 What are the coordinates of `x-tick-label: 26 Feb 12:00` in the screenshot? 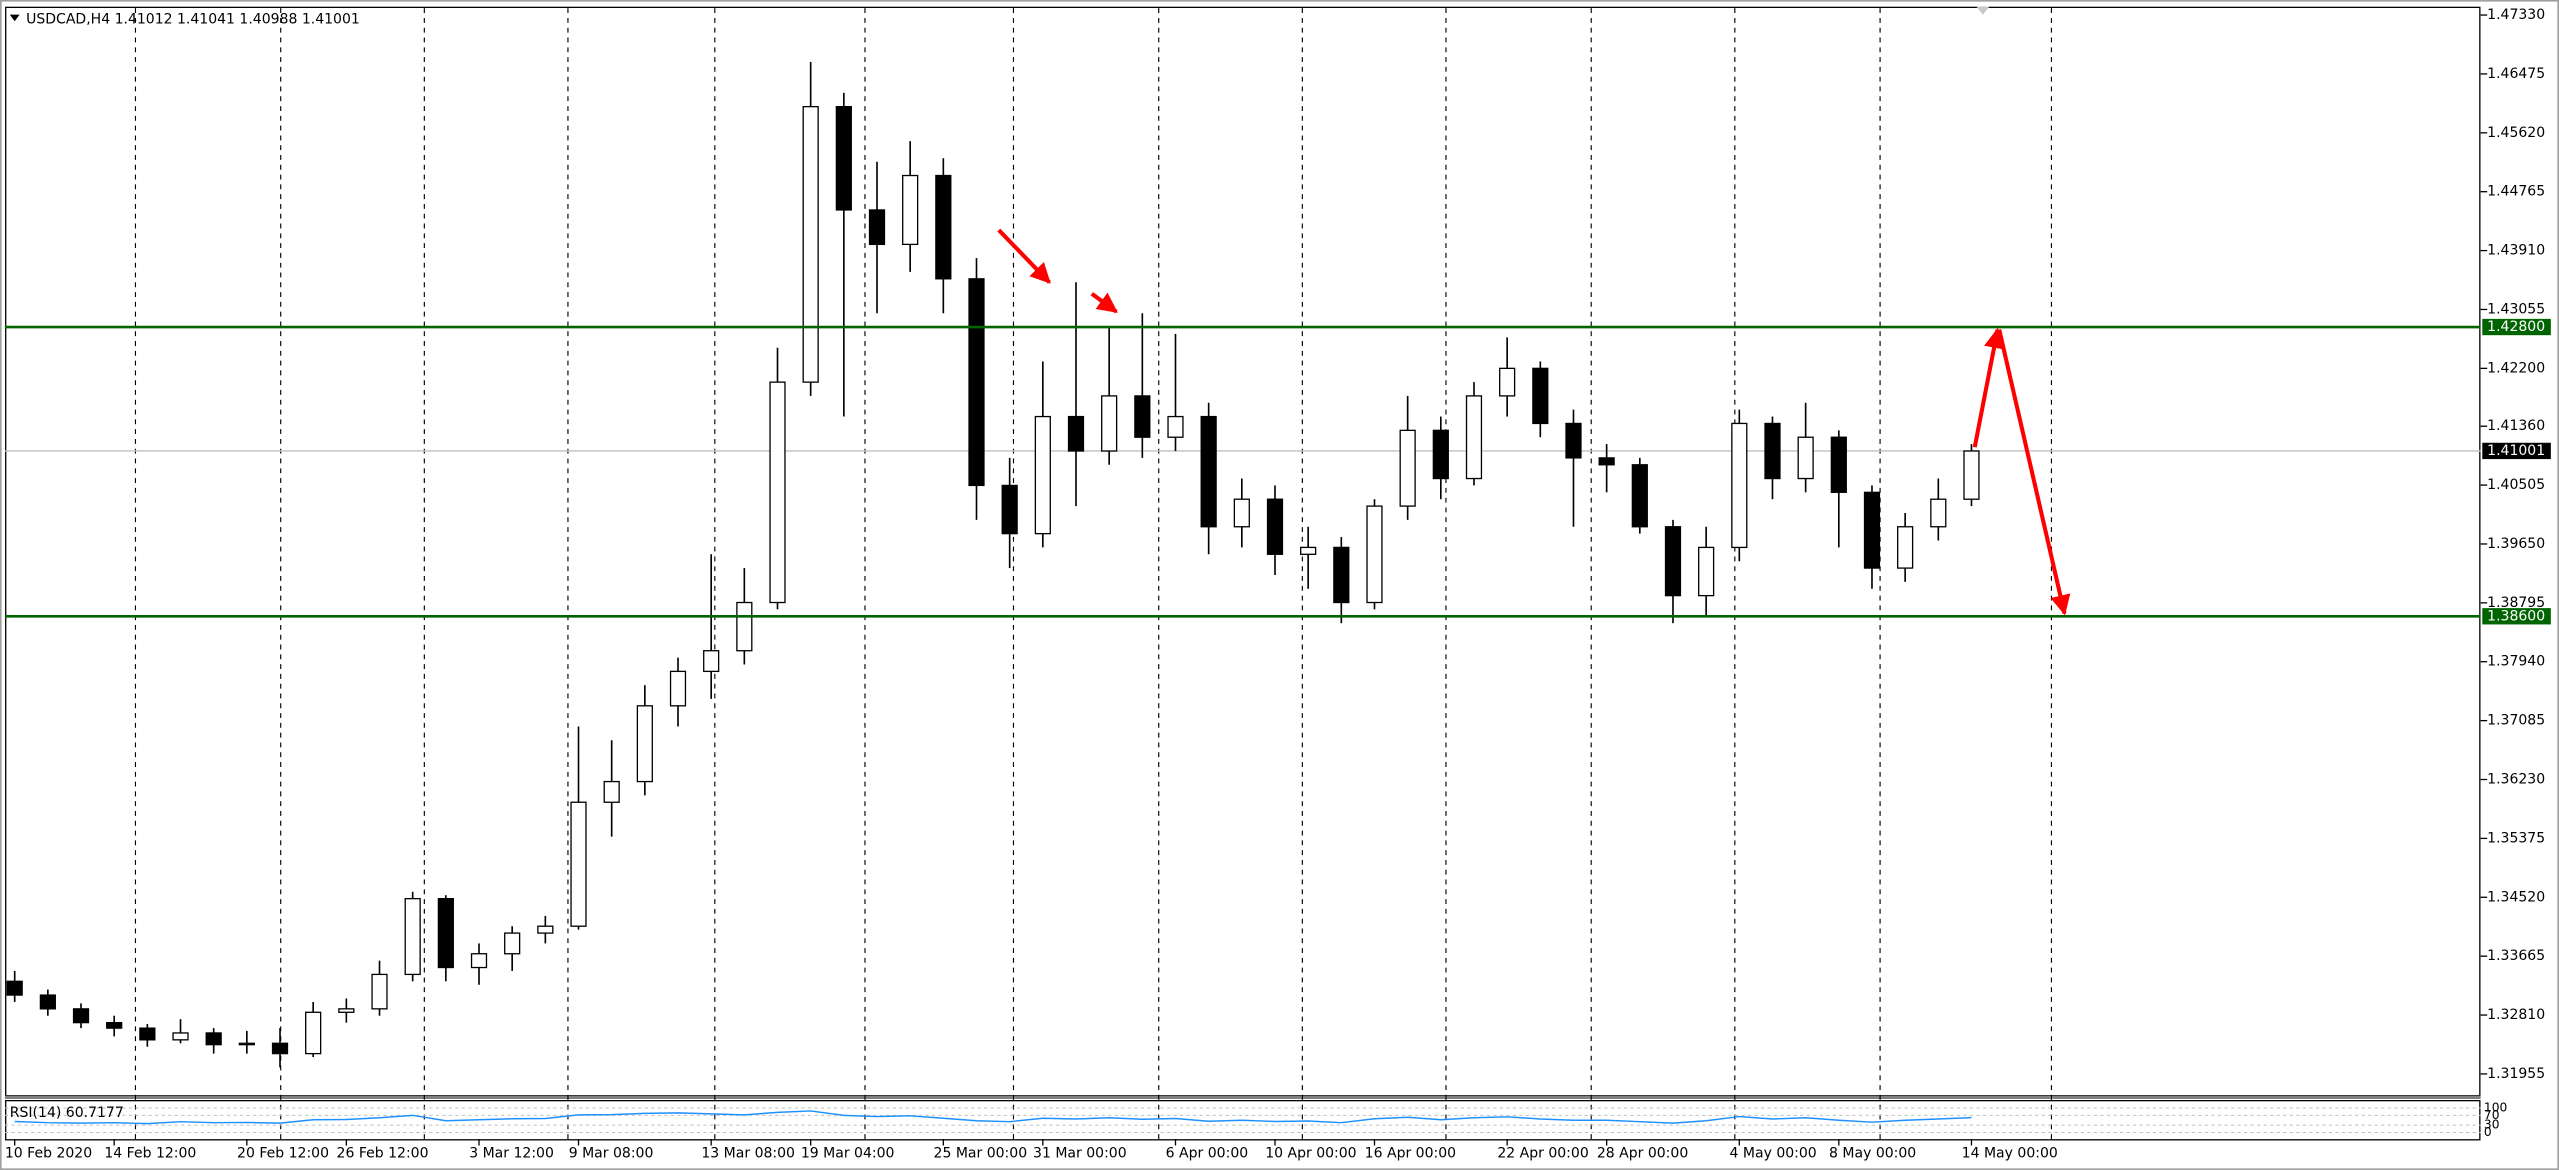 It's located at (383, 1154).